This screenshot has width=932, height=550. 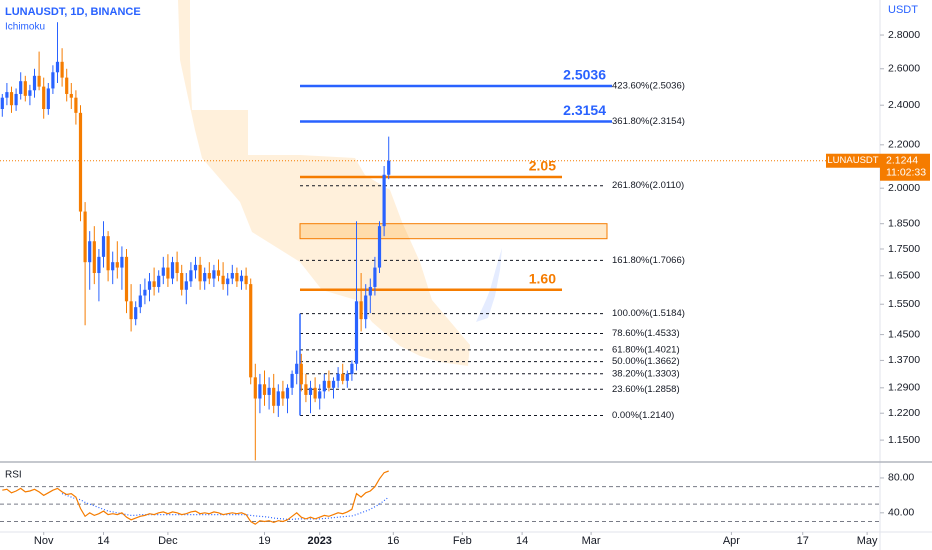 What do you see at coordinates (904, 223) in the screenshot?
I see `y-tick-label: 1.8500` at bounding box center [904, 223].